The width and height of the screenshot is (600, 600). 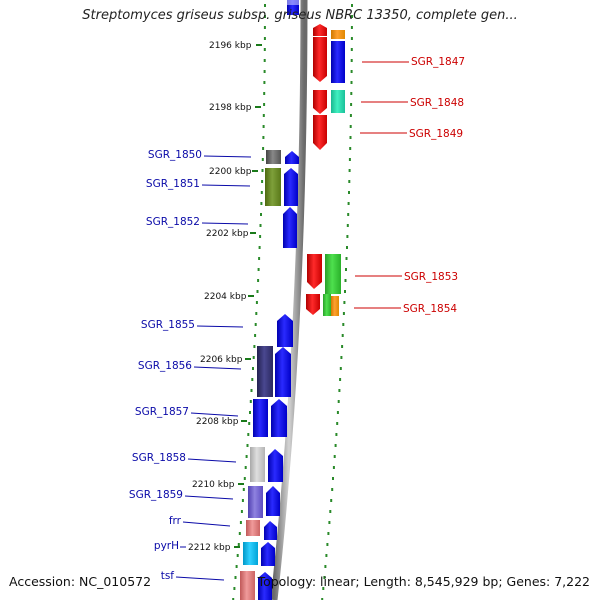 What do you see at coordinates (250, 553) in the screenshot?
I see `gene-pyrh-cyan` at bounding box center [250, 553].